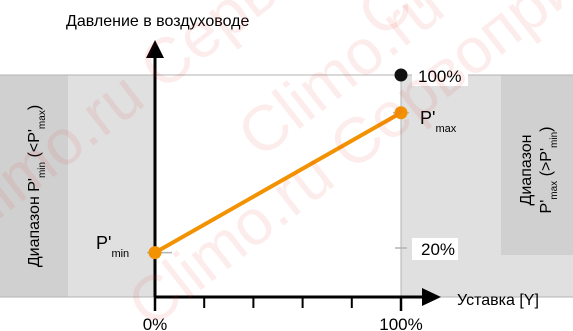 Image resolution: width=573 pixels, height=331 pixels. I want to click on right-range-word: Диапазон, so click(526, 170).